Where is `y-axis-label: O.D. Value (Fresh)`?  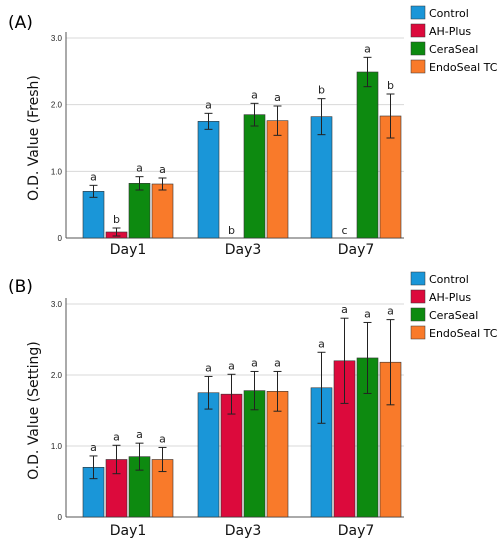 y-axis-label: O.D. Value (Fresh) is located at coordinates (34, 138).